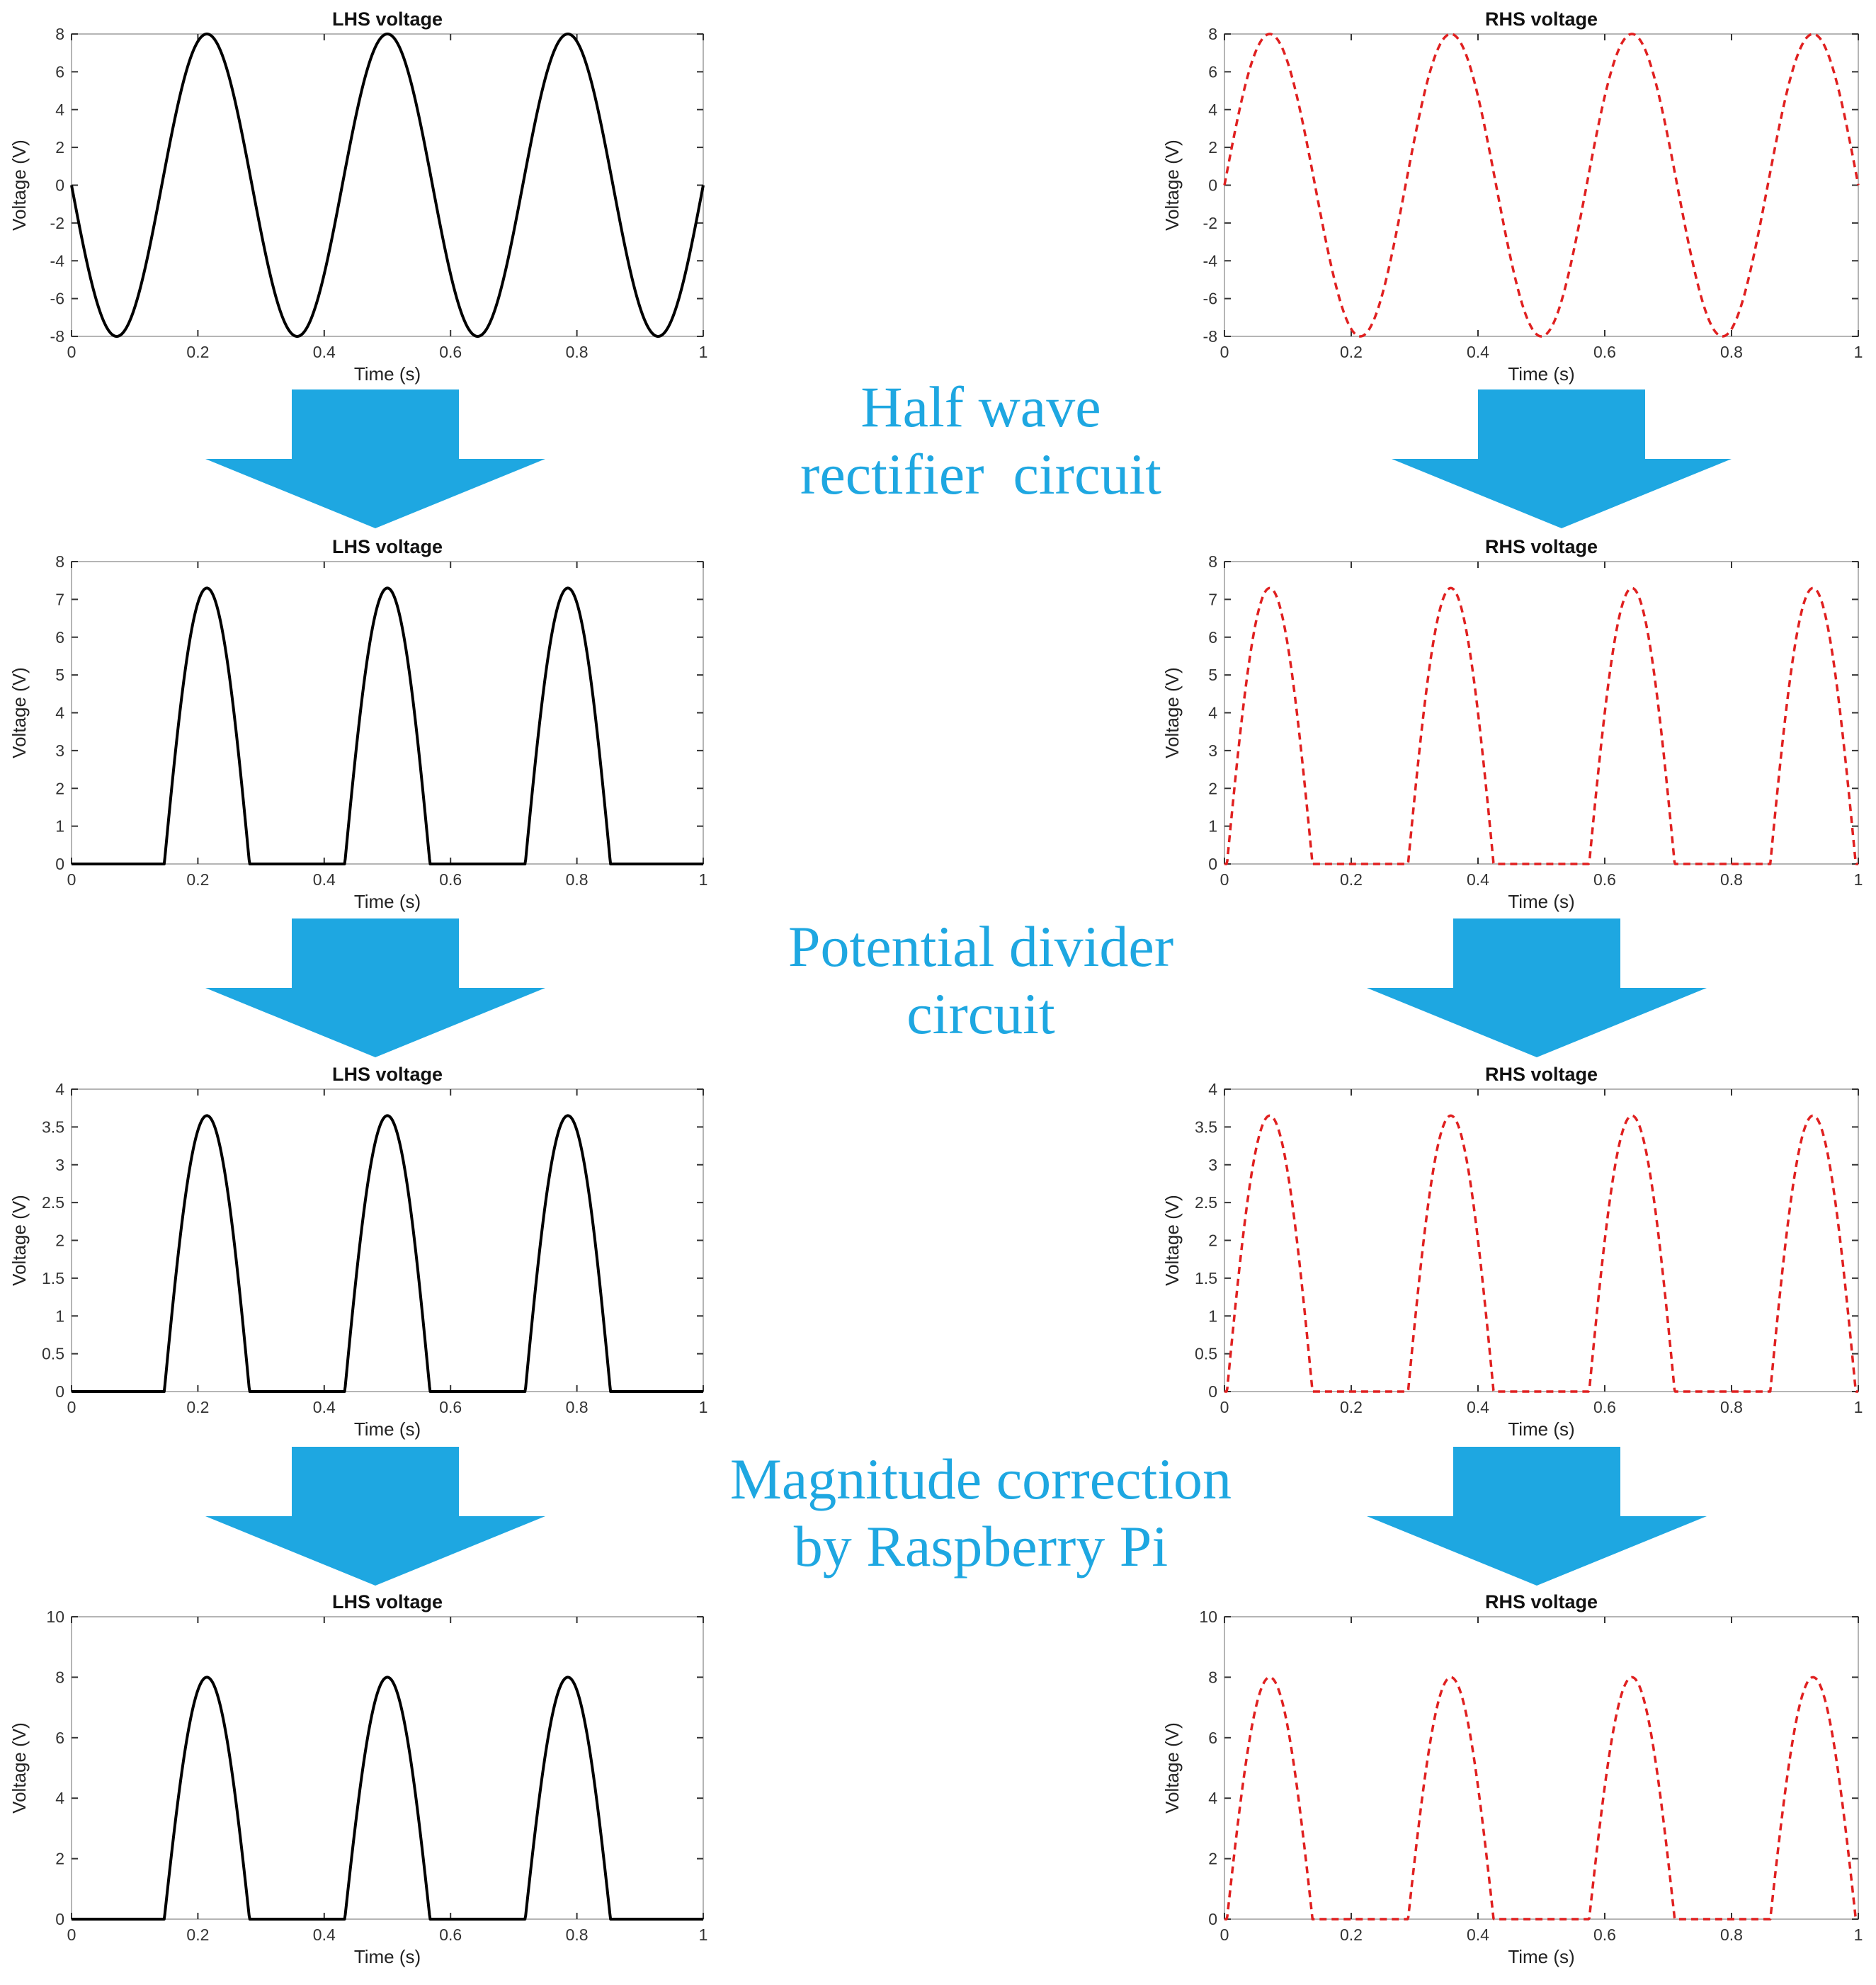 The image size is (1876, 1985). I want to click on stage-2-label-line-2: circuit, so click(980, 1014).